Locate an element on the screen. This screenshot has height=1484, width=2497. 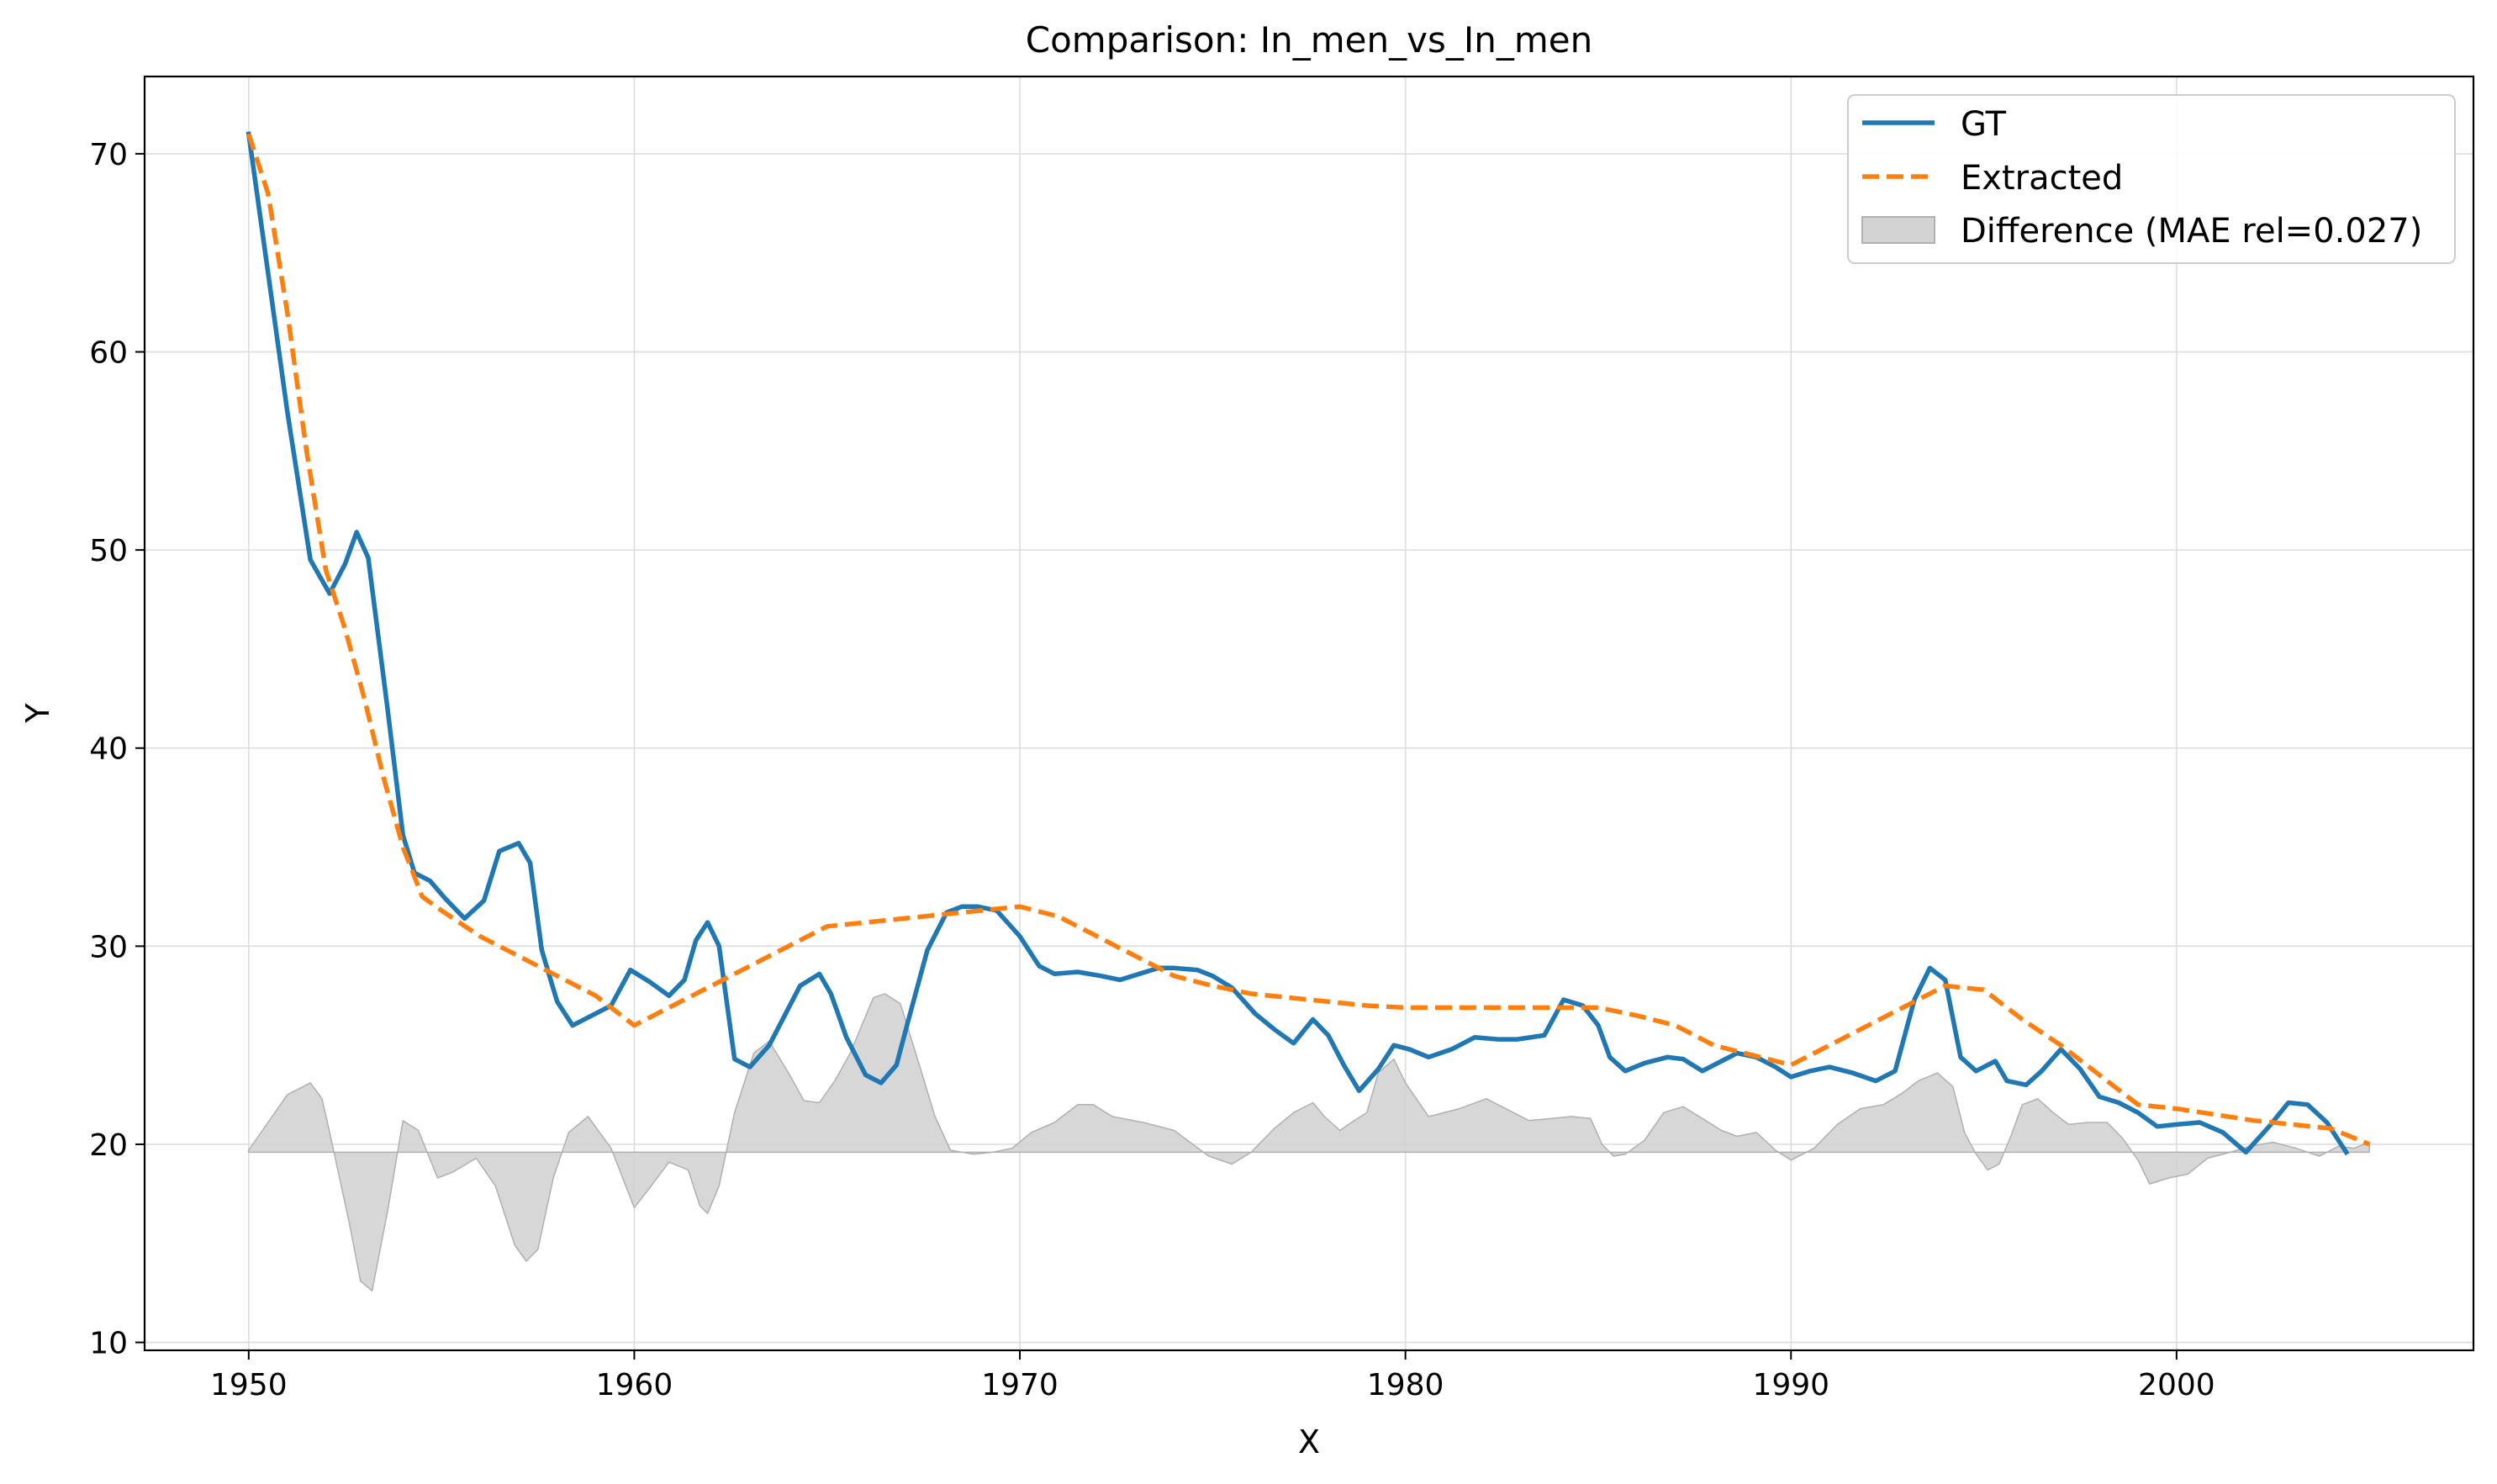
y-axis-ticks: 10 20 30 40 50 60 70 is located at coordinates (117, 749).